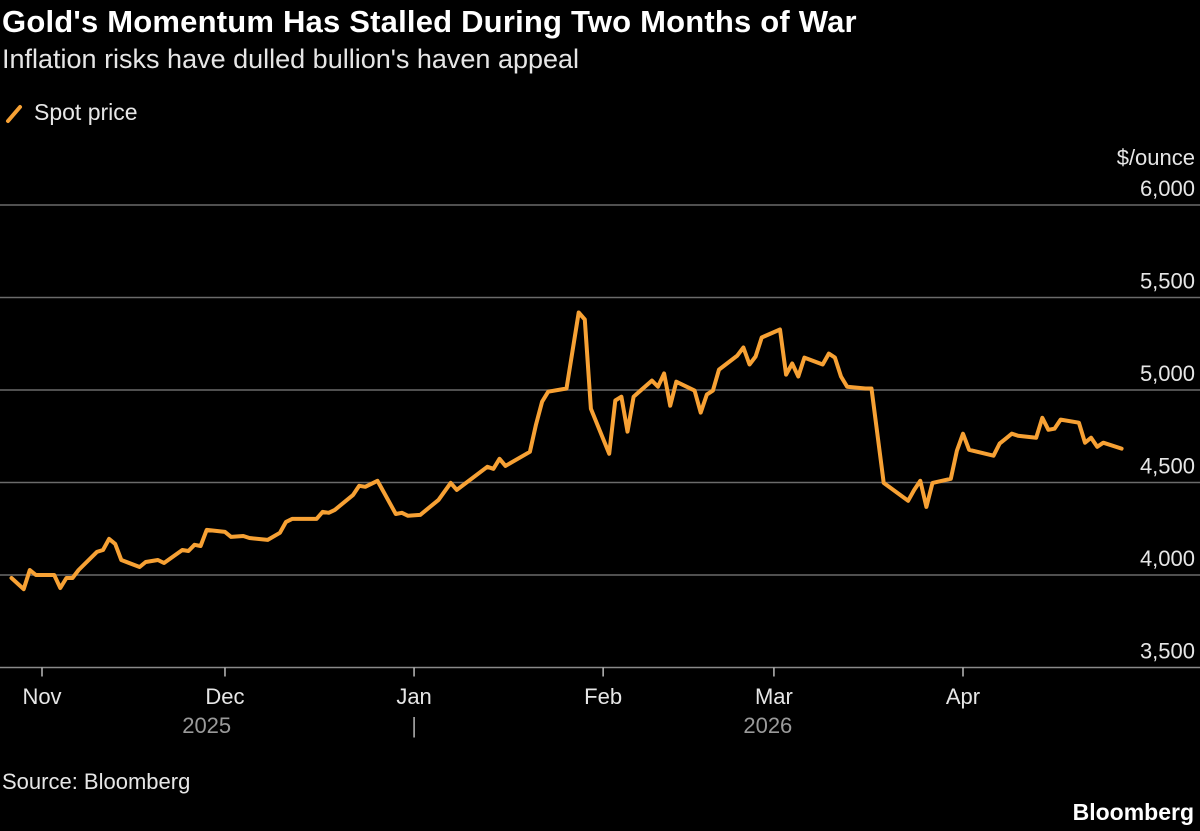 The width and height of the screenshot is (1200, 831). I want to click on x-tick-label: Apr, so click(963, 696).